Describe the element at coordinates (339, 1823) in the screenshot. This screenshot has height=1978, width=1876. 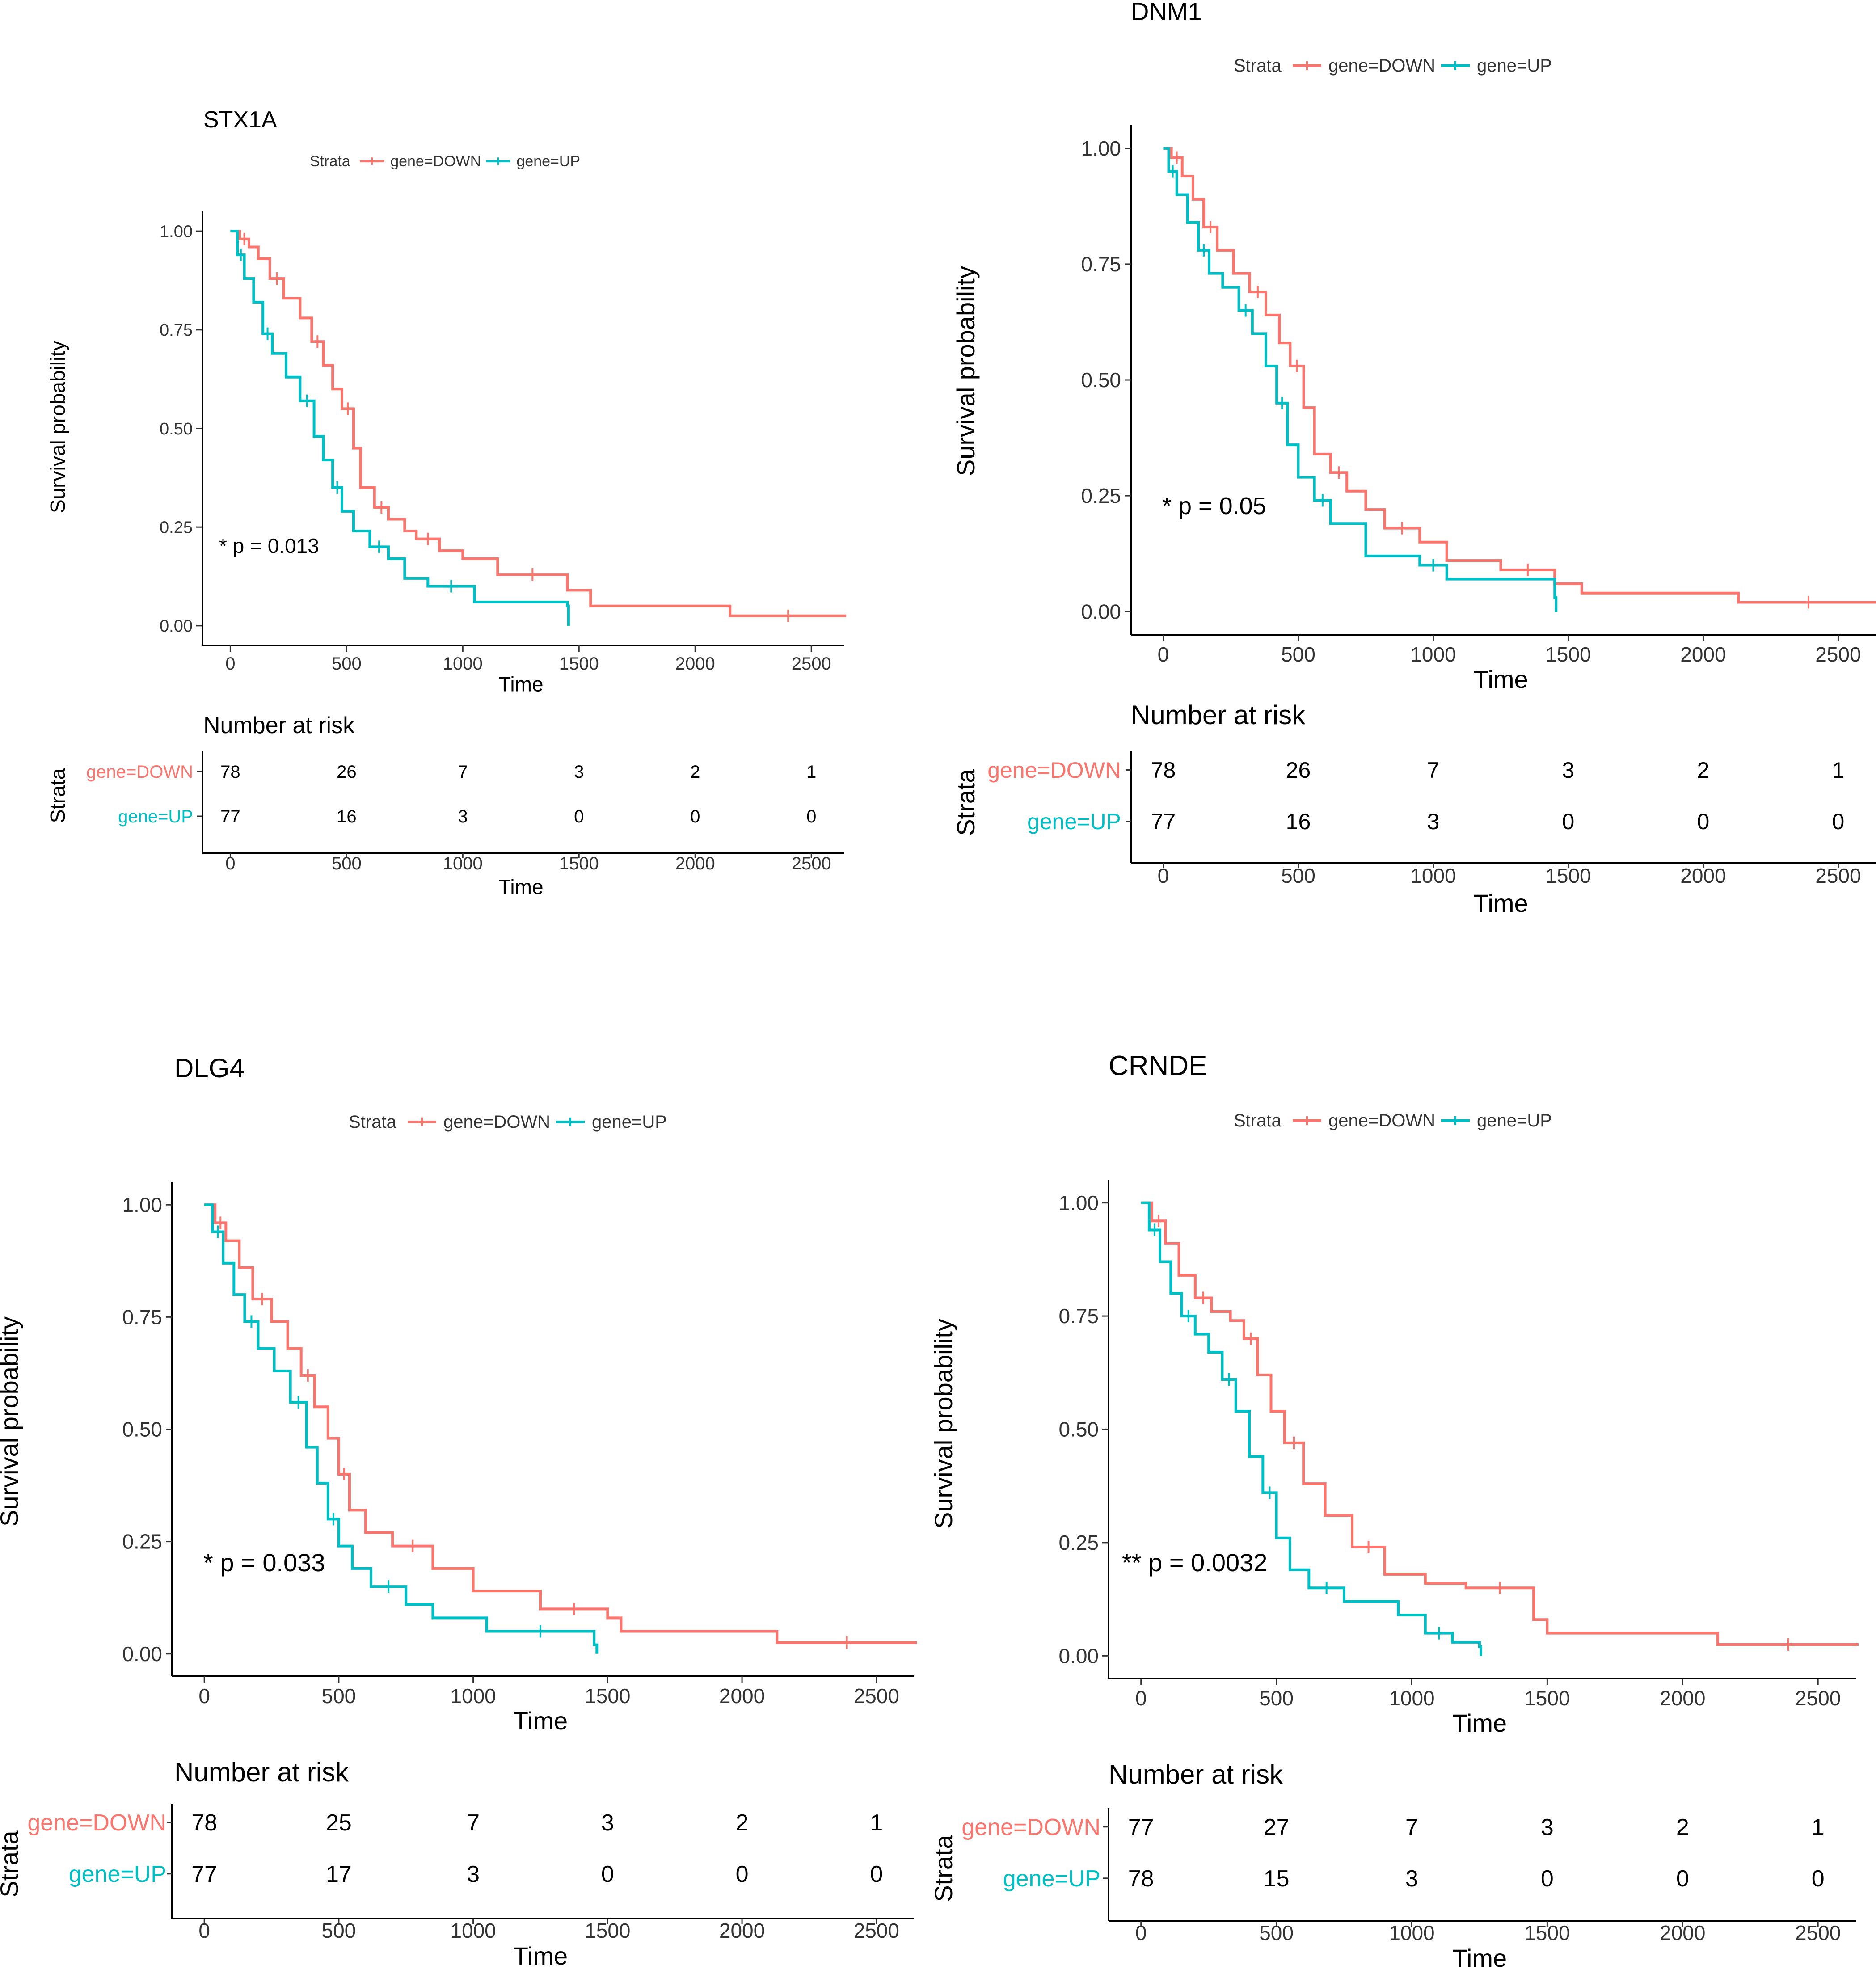
I see `risk-cell: 25` at that location.